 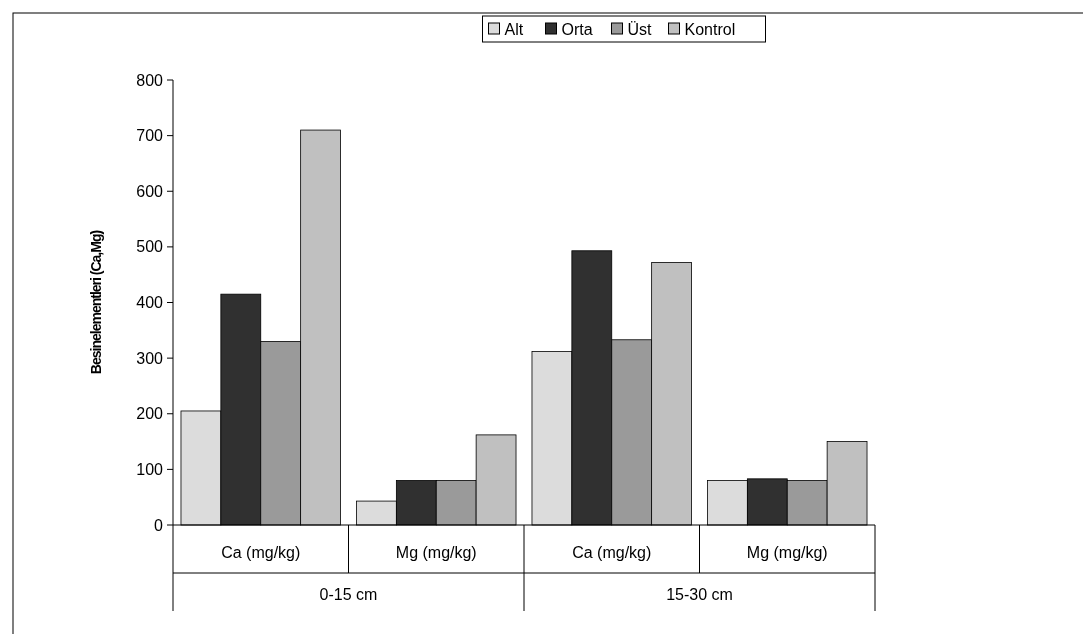 What do you see at coordinates (150, 136) in the screenshot?
I see `y-tick-label: 700` at bounding box center [150, 136].